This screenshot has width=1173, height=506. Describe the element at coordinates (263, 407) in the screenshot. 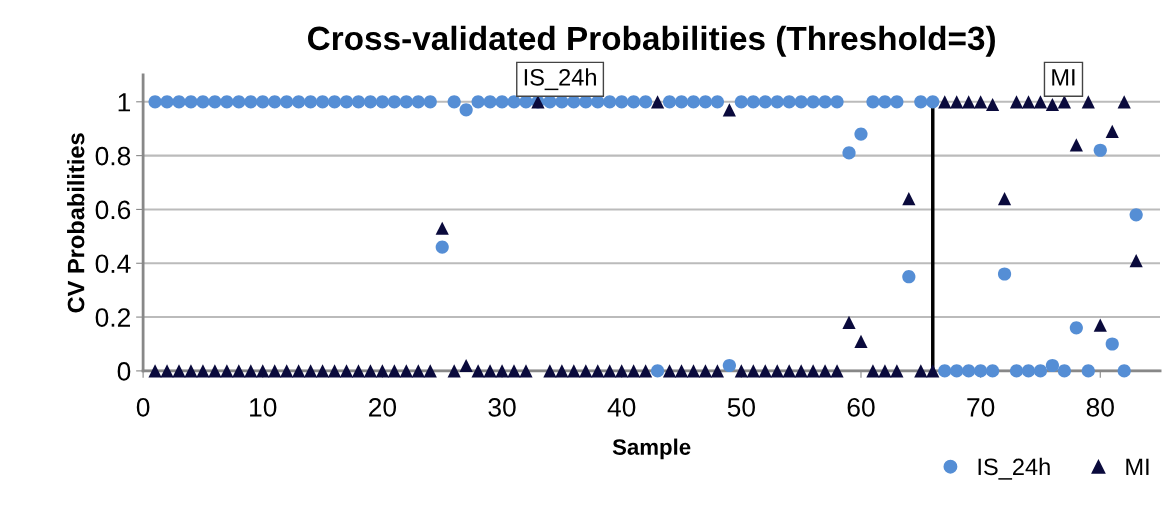

I see `x-tick-label: 10` at that location.